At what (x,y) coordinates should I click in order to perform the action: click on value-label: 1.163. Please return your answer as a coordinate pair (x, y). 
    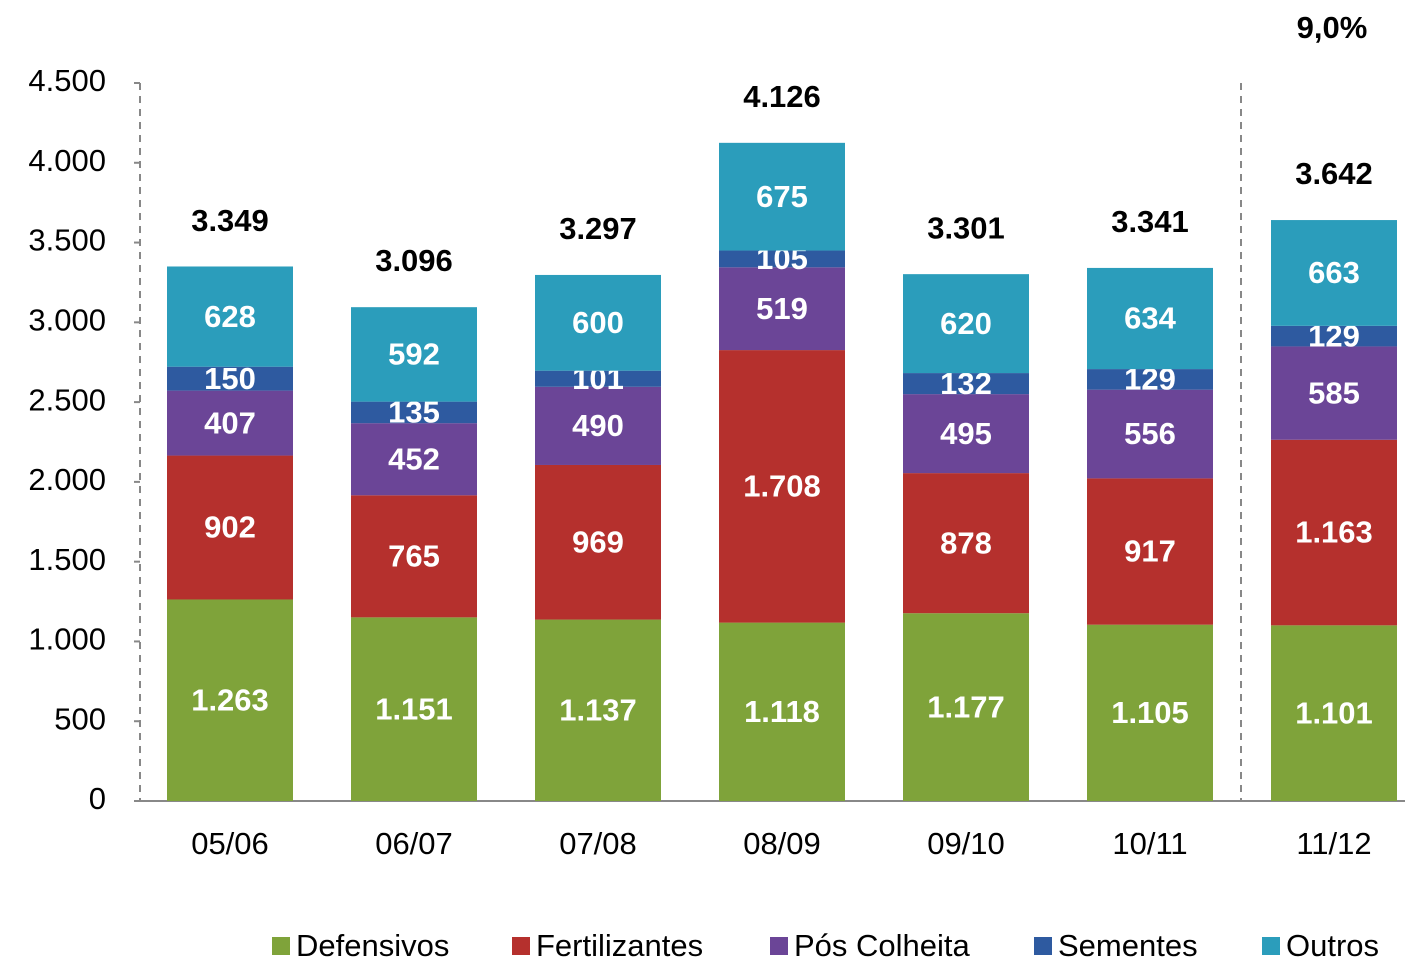
    Looking at the image, I should click on (1334, 532).